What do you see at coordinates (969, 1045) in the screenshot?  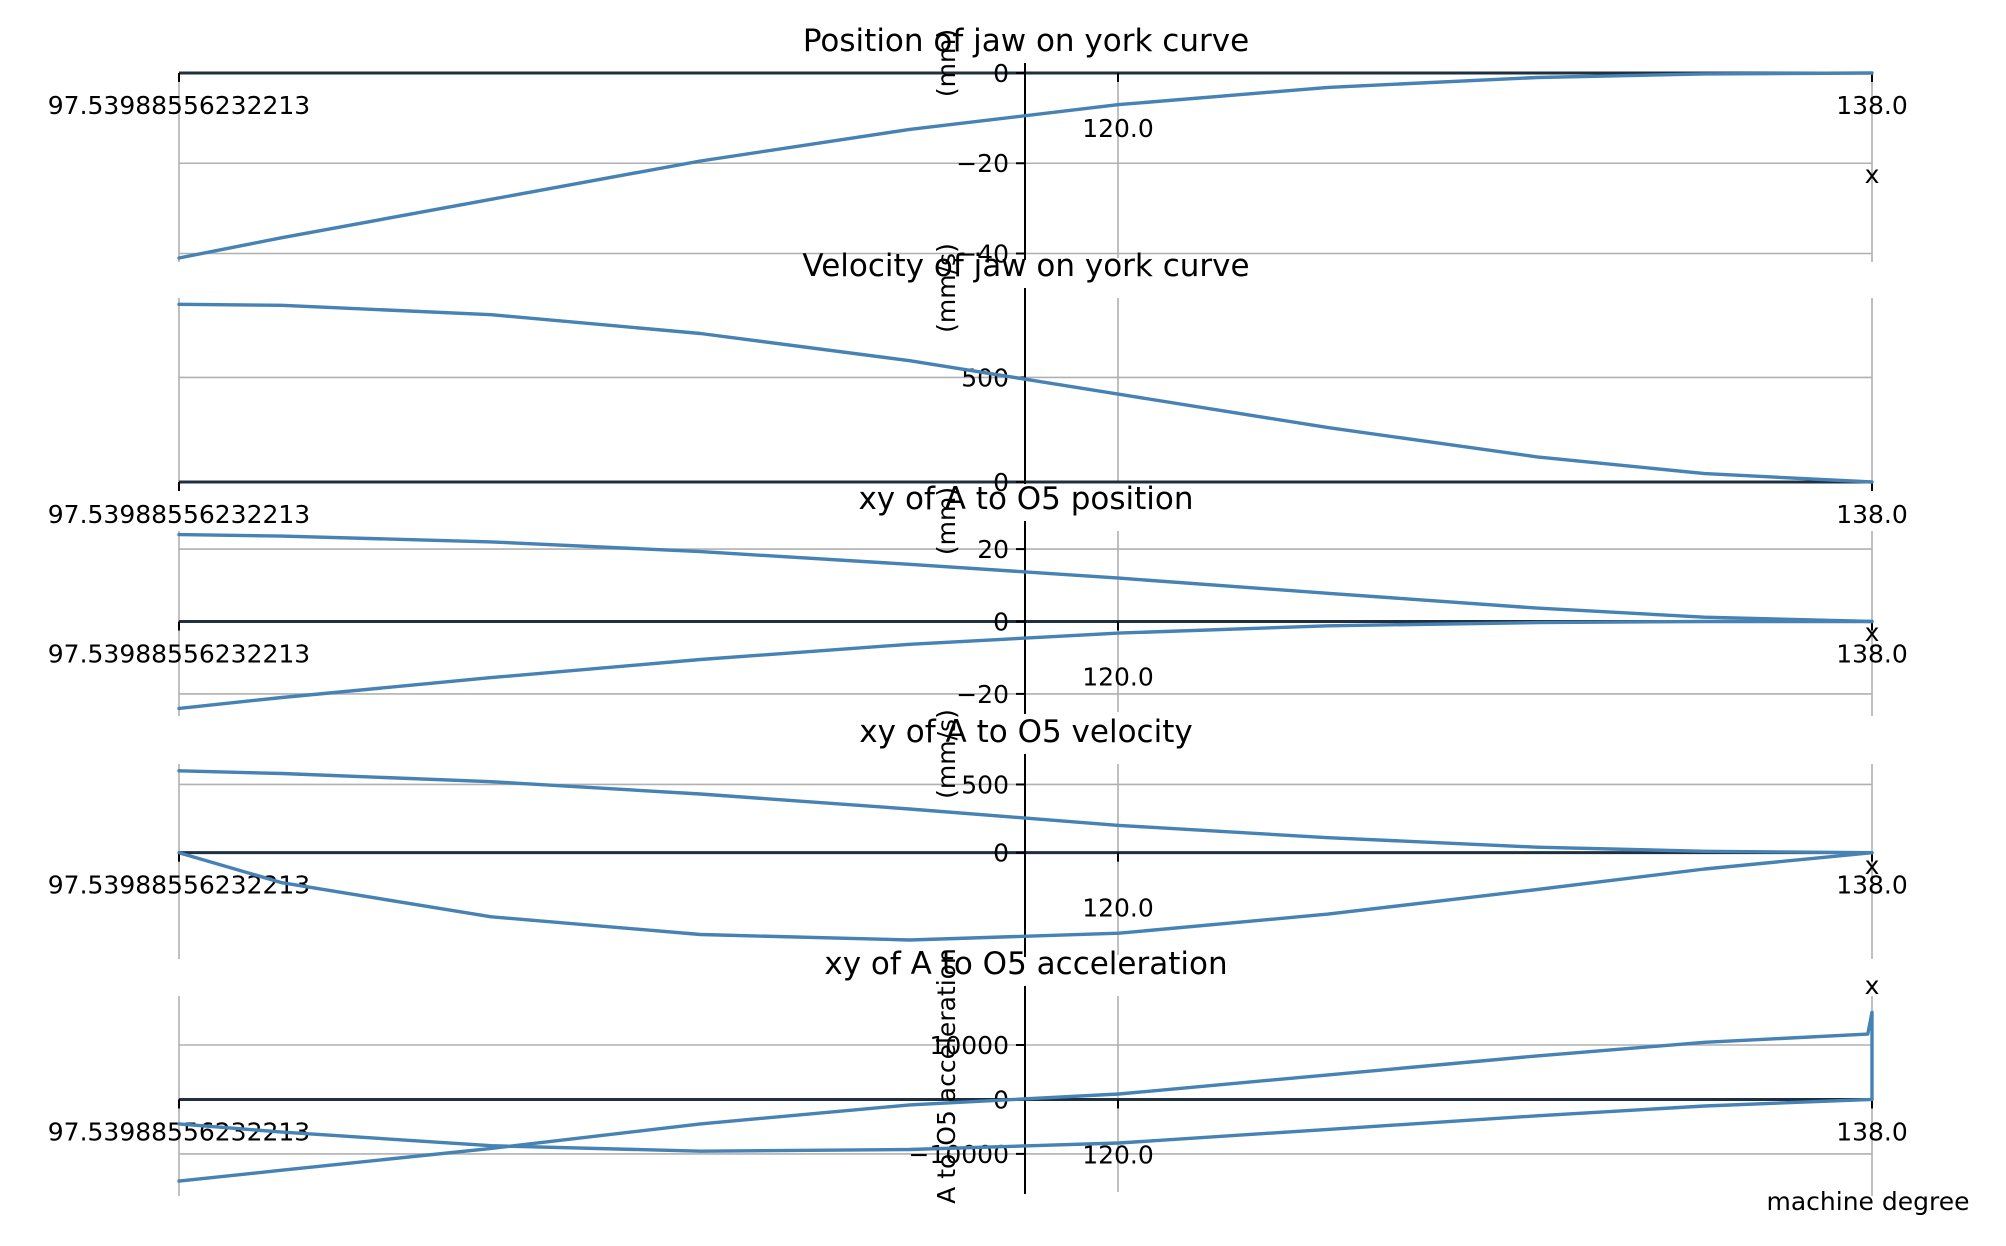 I see `y-tick-label: 10000` at bounding box center [969, 1045].